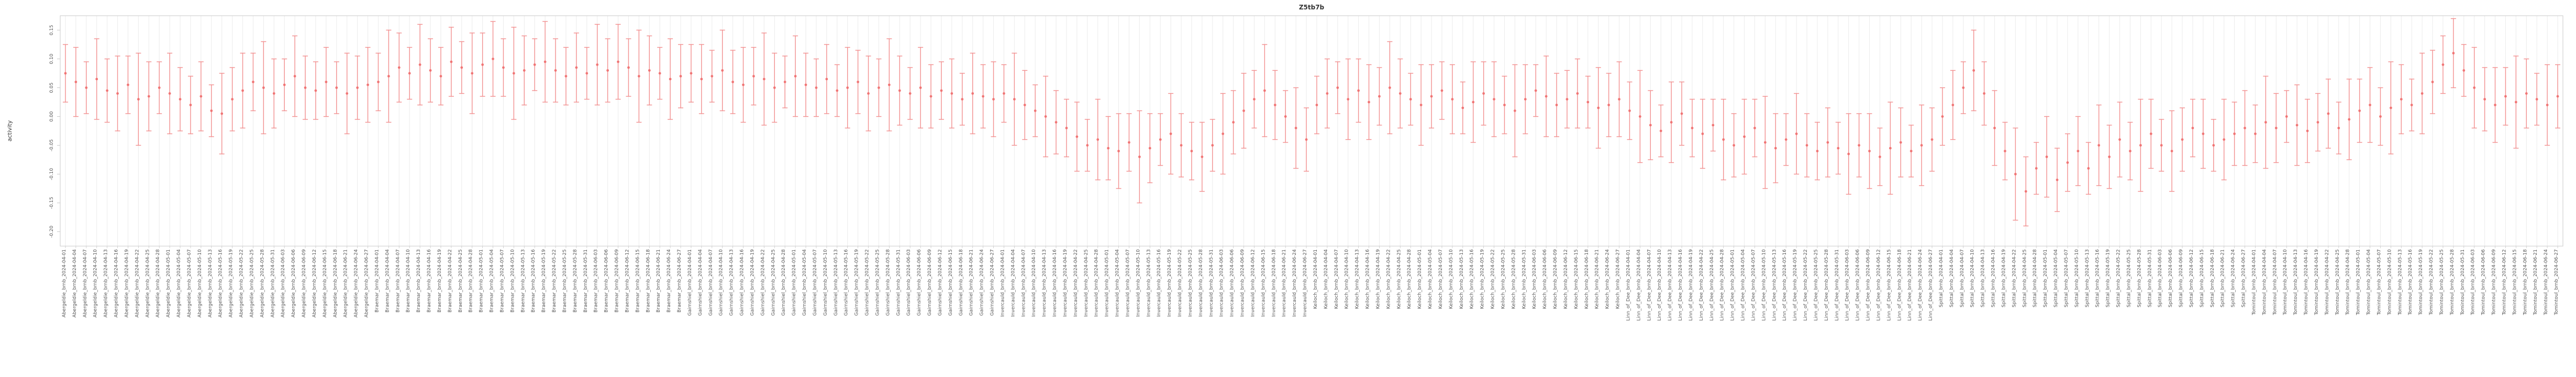  What do you see at coordinates (1117, 283) in the screenshot?
I see `x-tick-label: Invercauld_brnb_2024-05-04` at bounding box center [1117, 283].